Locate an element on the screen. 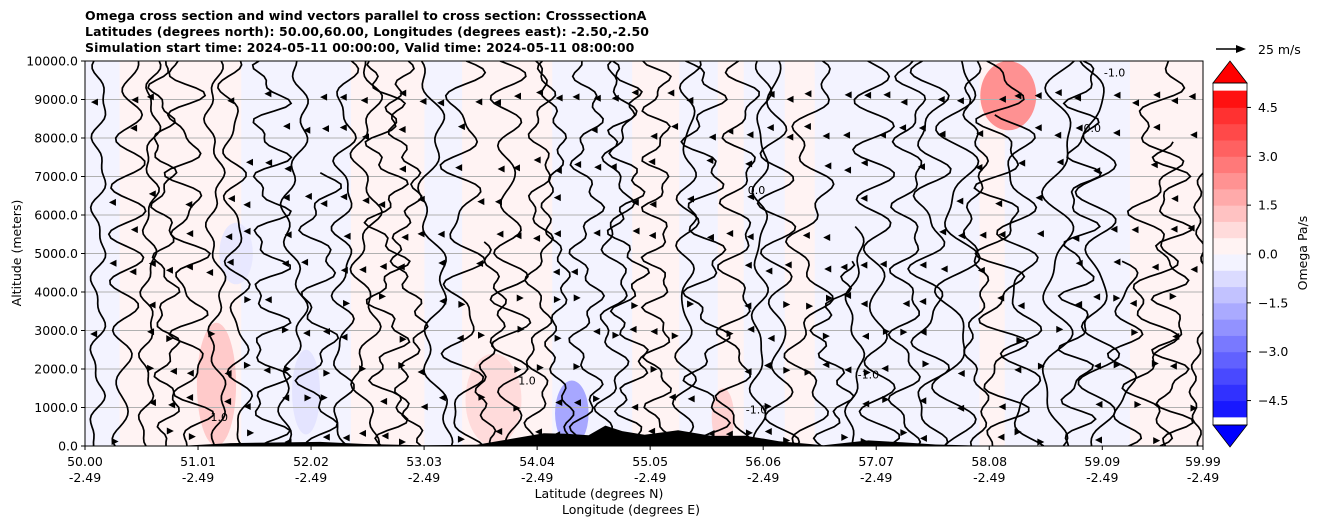 The height and width of the screenshot is (526, 1320). colorbar-tick-label: 0.0 is located at coordinates (1268, 254).